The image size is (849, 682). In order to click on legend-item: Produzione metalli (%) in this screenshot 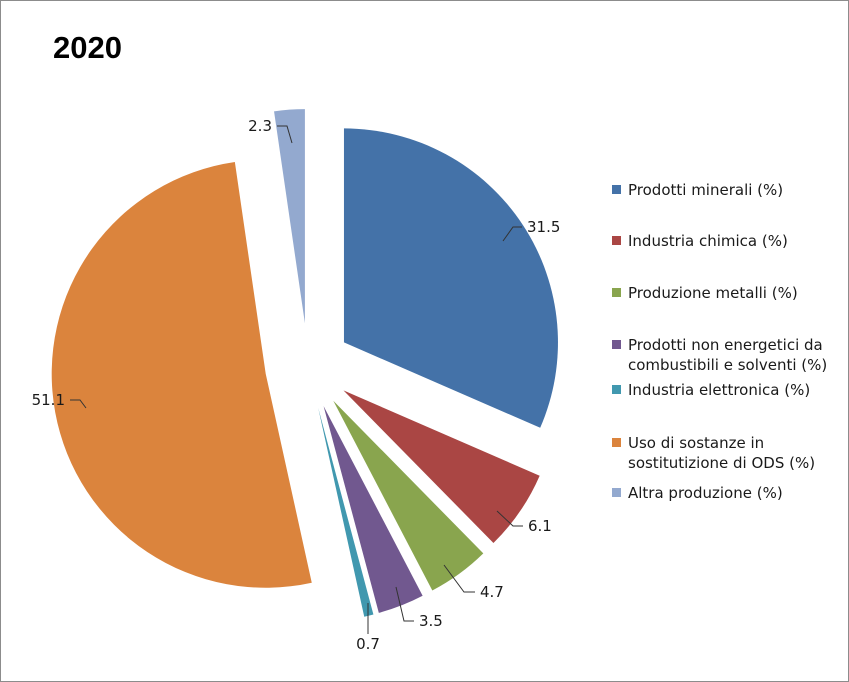, I will do `click(730, 293)`.